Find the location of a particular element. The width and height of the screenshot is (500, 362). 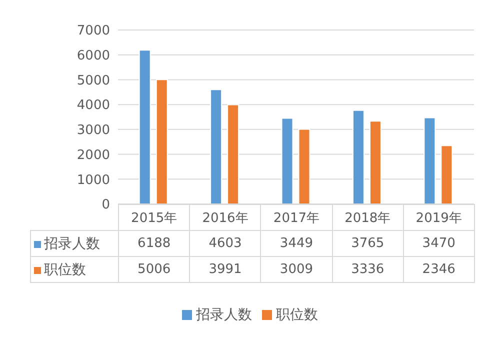

data-label: 4603 is located at coordinates (225, 243).